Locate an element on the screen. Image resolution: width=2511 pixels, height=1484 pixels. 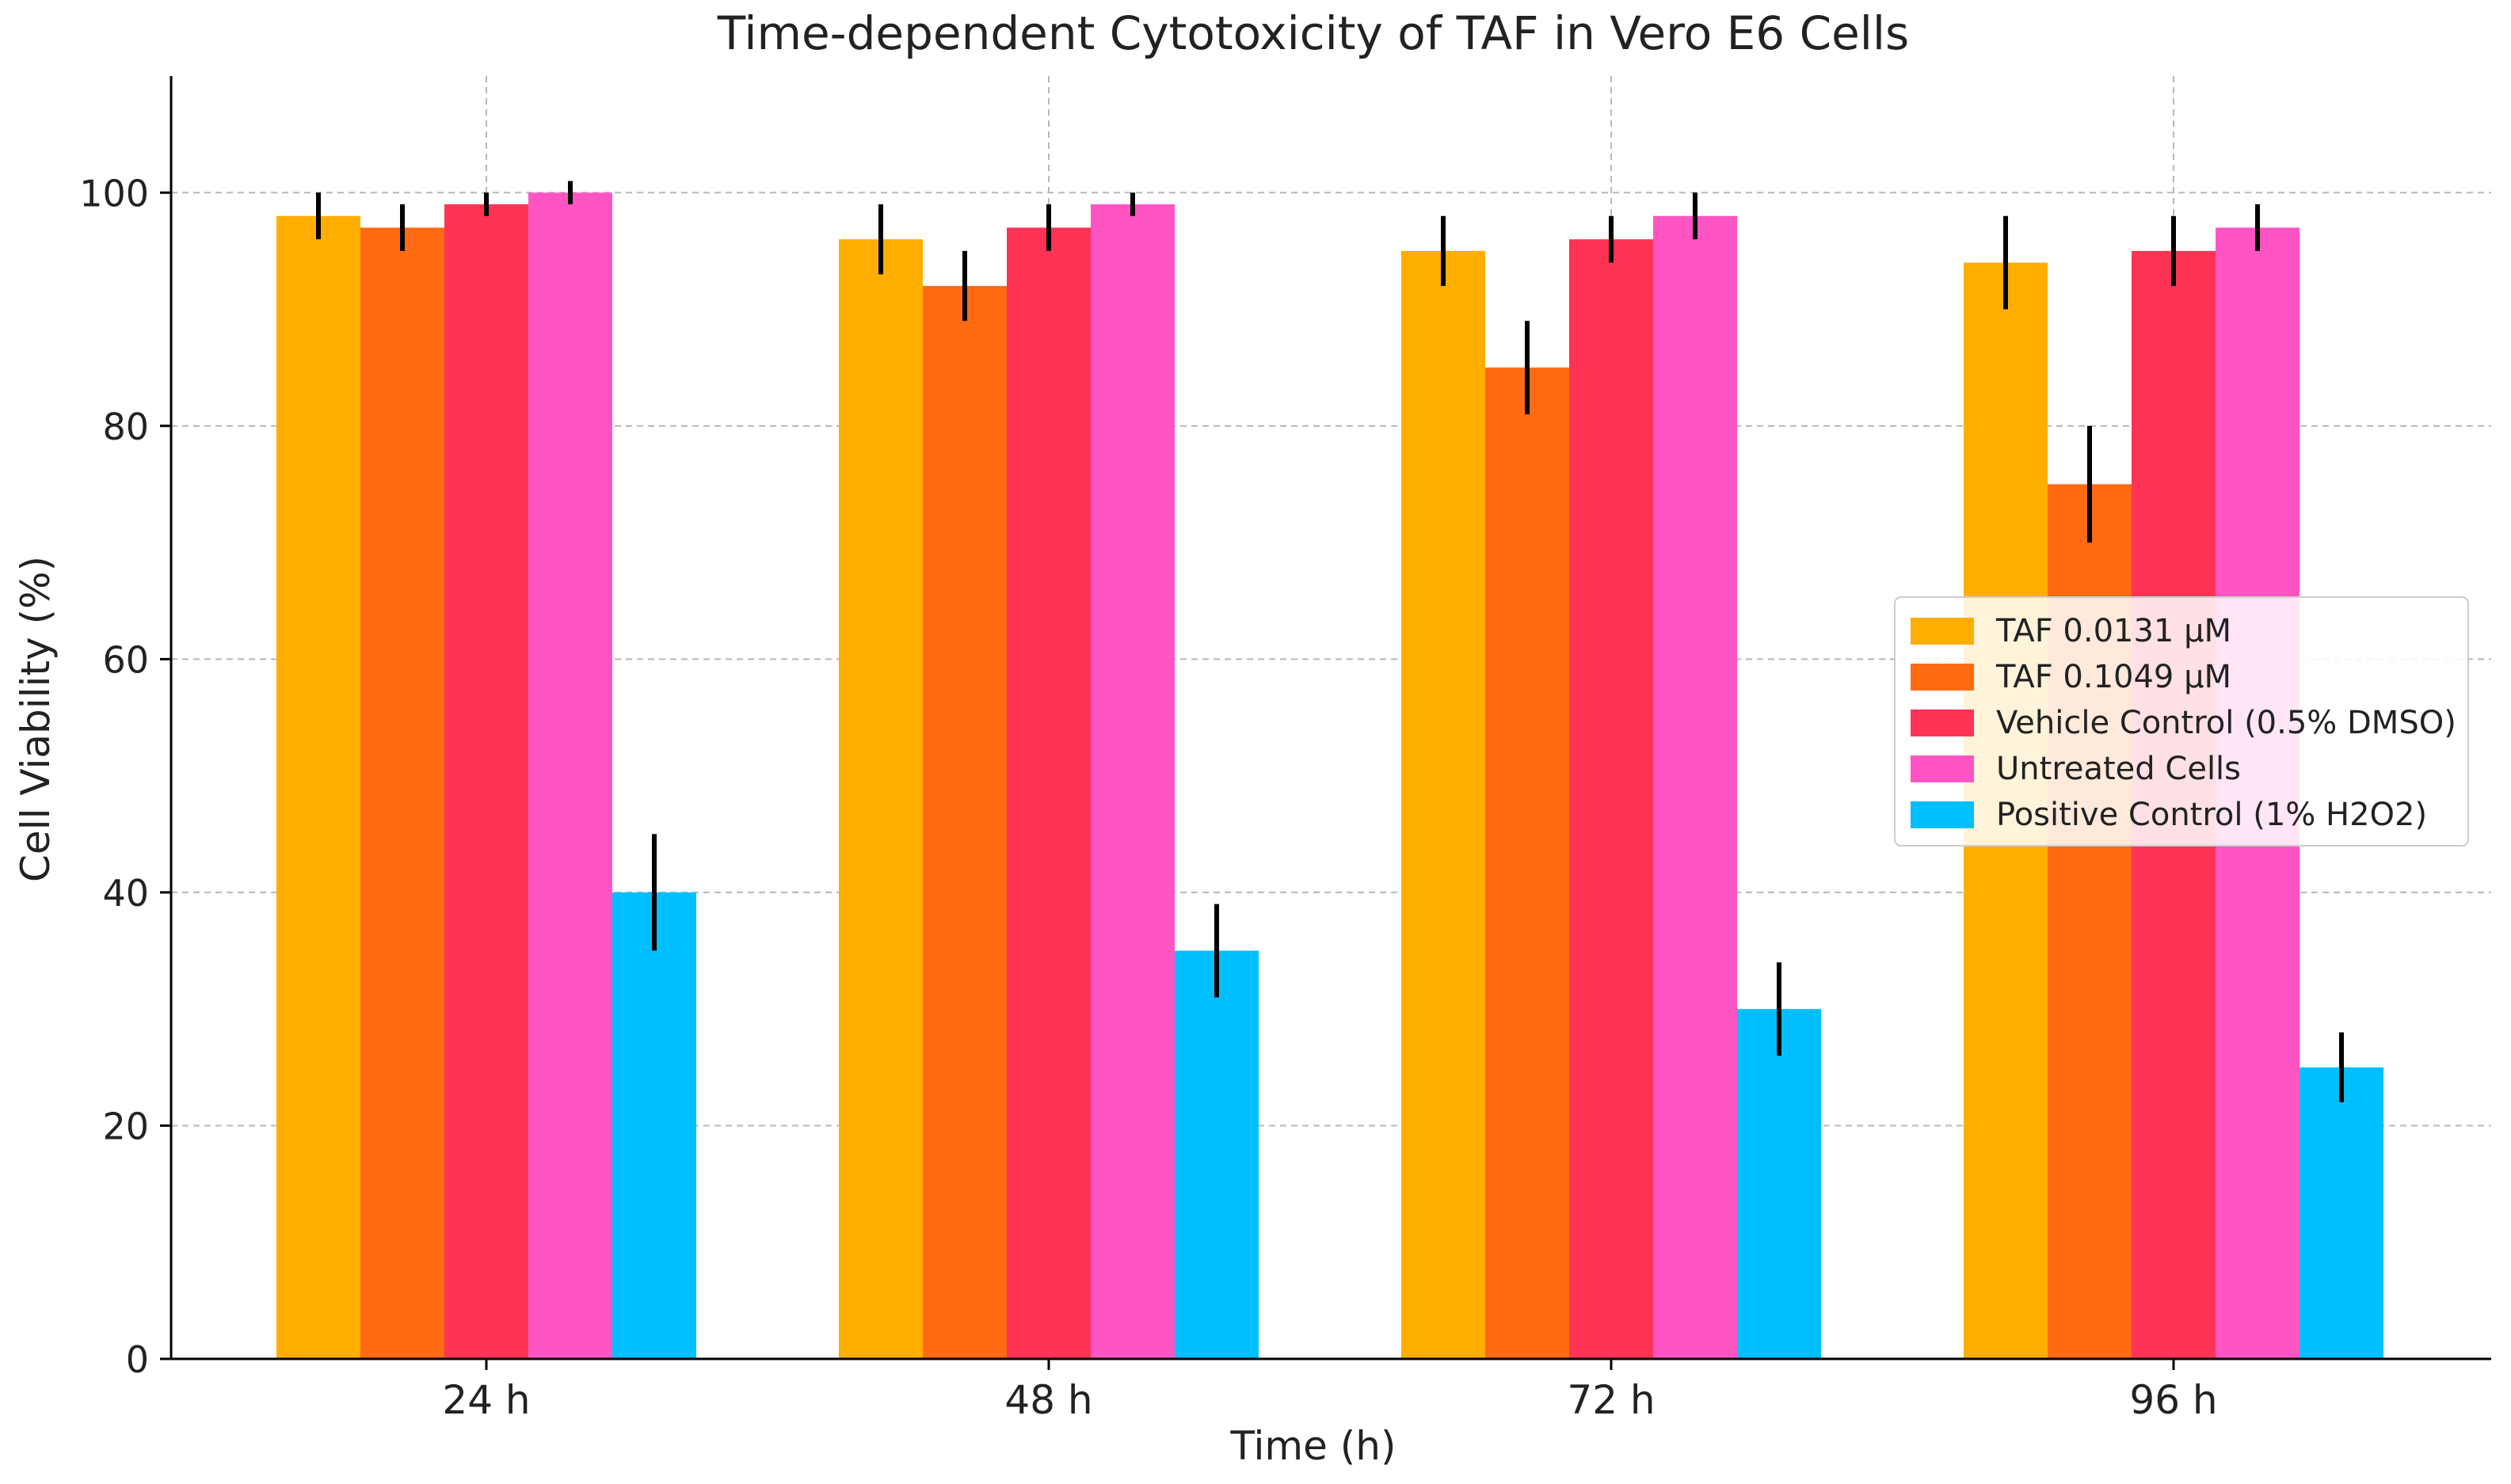
x-tick-label: 48 h is located at coordinates (1048, 1400).